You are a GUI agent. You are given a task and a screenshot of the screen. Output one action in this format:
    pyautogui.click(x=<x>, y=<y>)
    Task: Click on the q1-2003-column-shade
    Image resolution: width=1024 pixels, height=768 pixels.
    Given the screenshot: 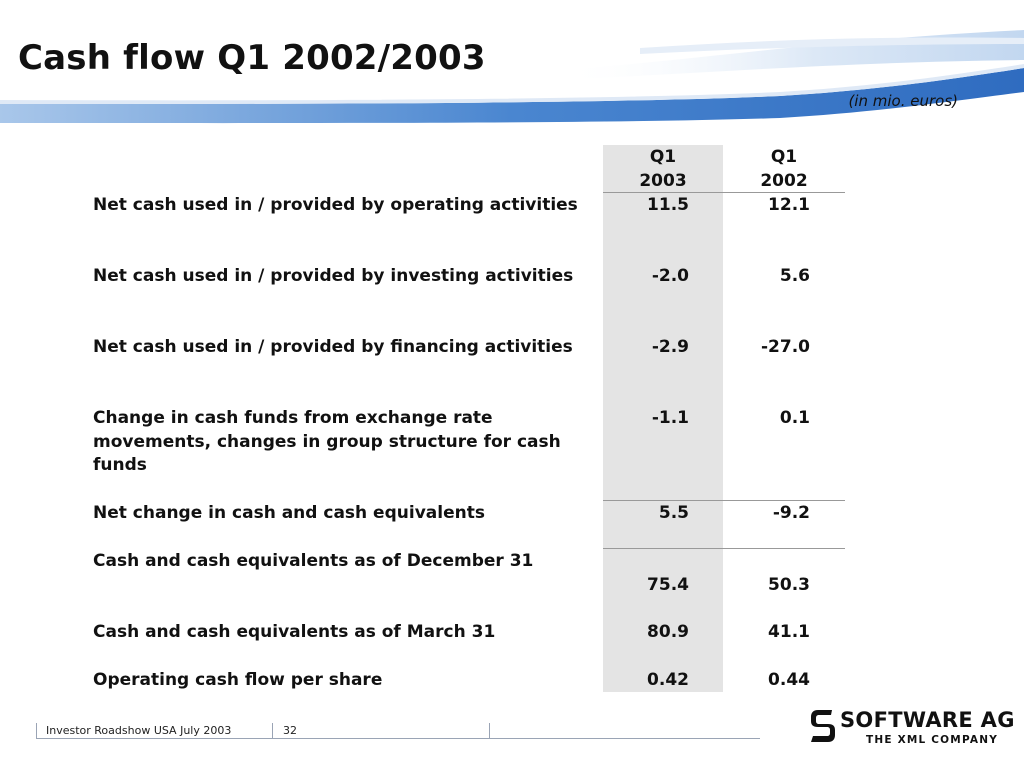 What is the action you would take?
    pyautogui.click(x=663, y=418)
    